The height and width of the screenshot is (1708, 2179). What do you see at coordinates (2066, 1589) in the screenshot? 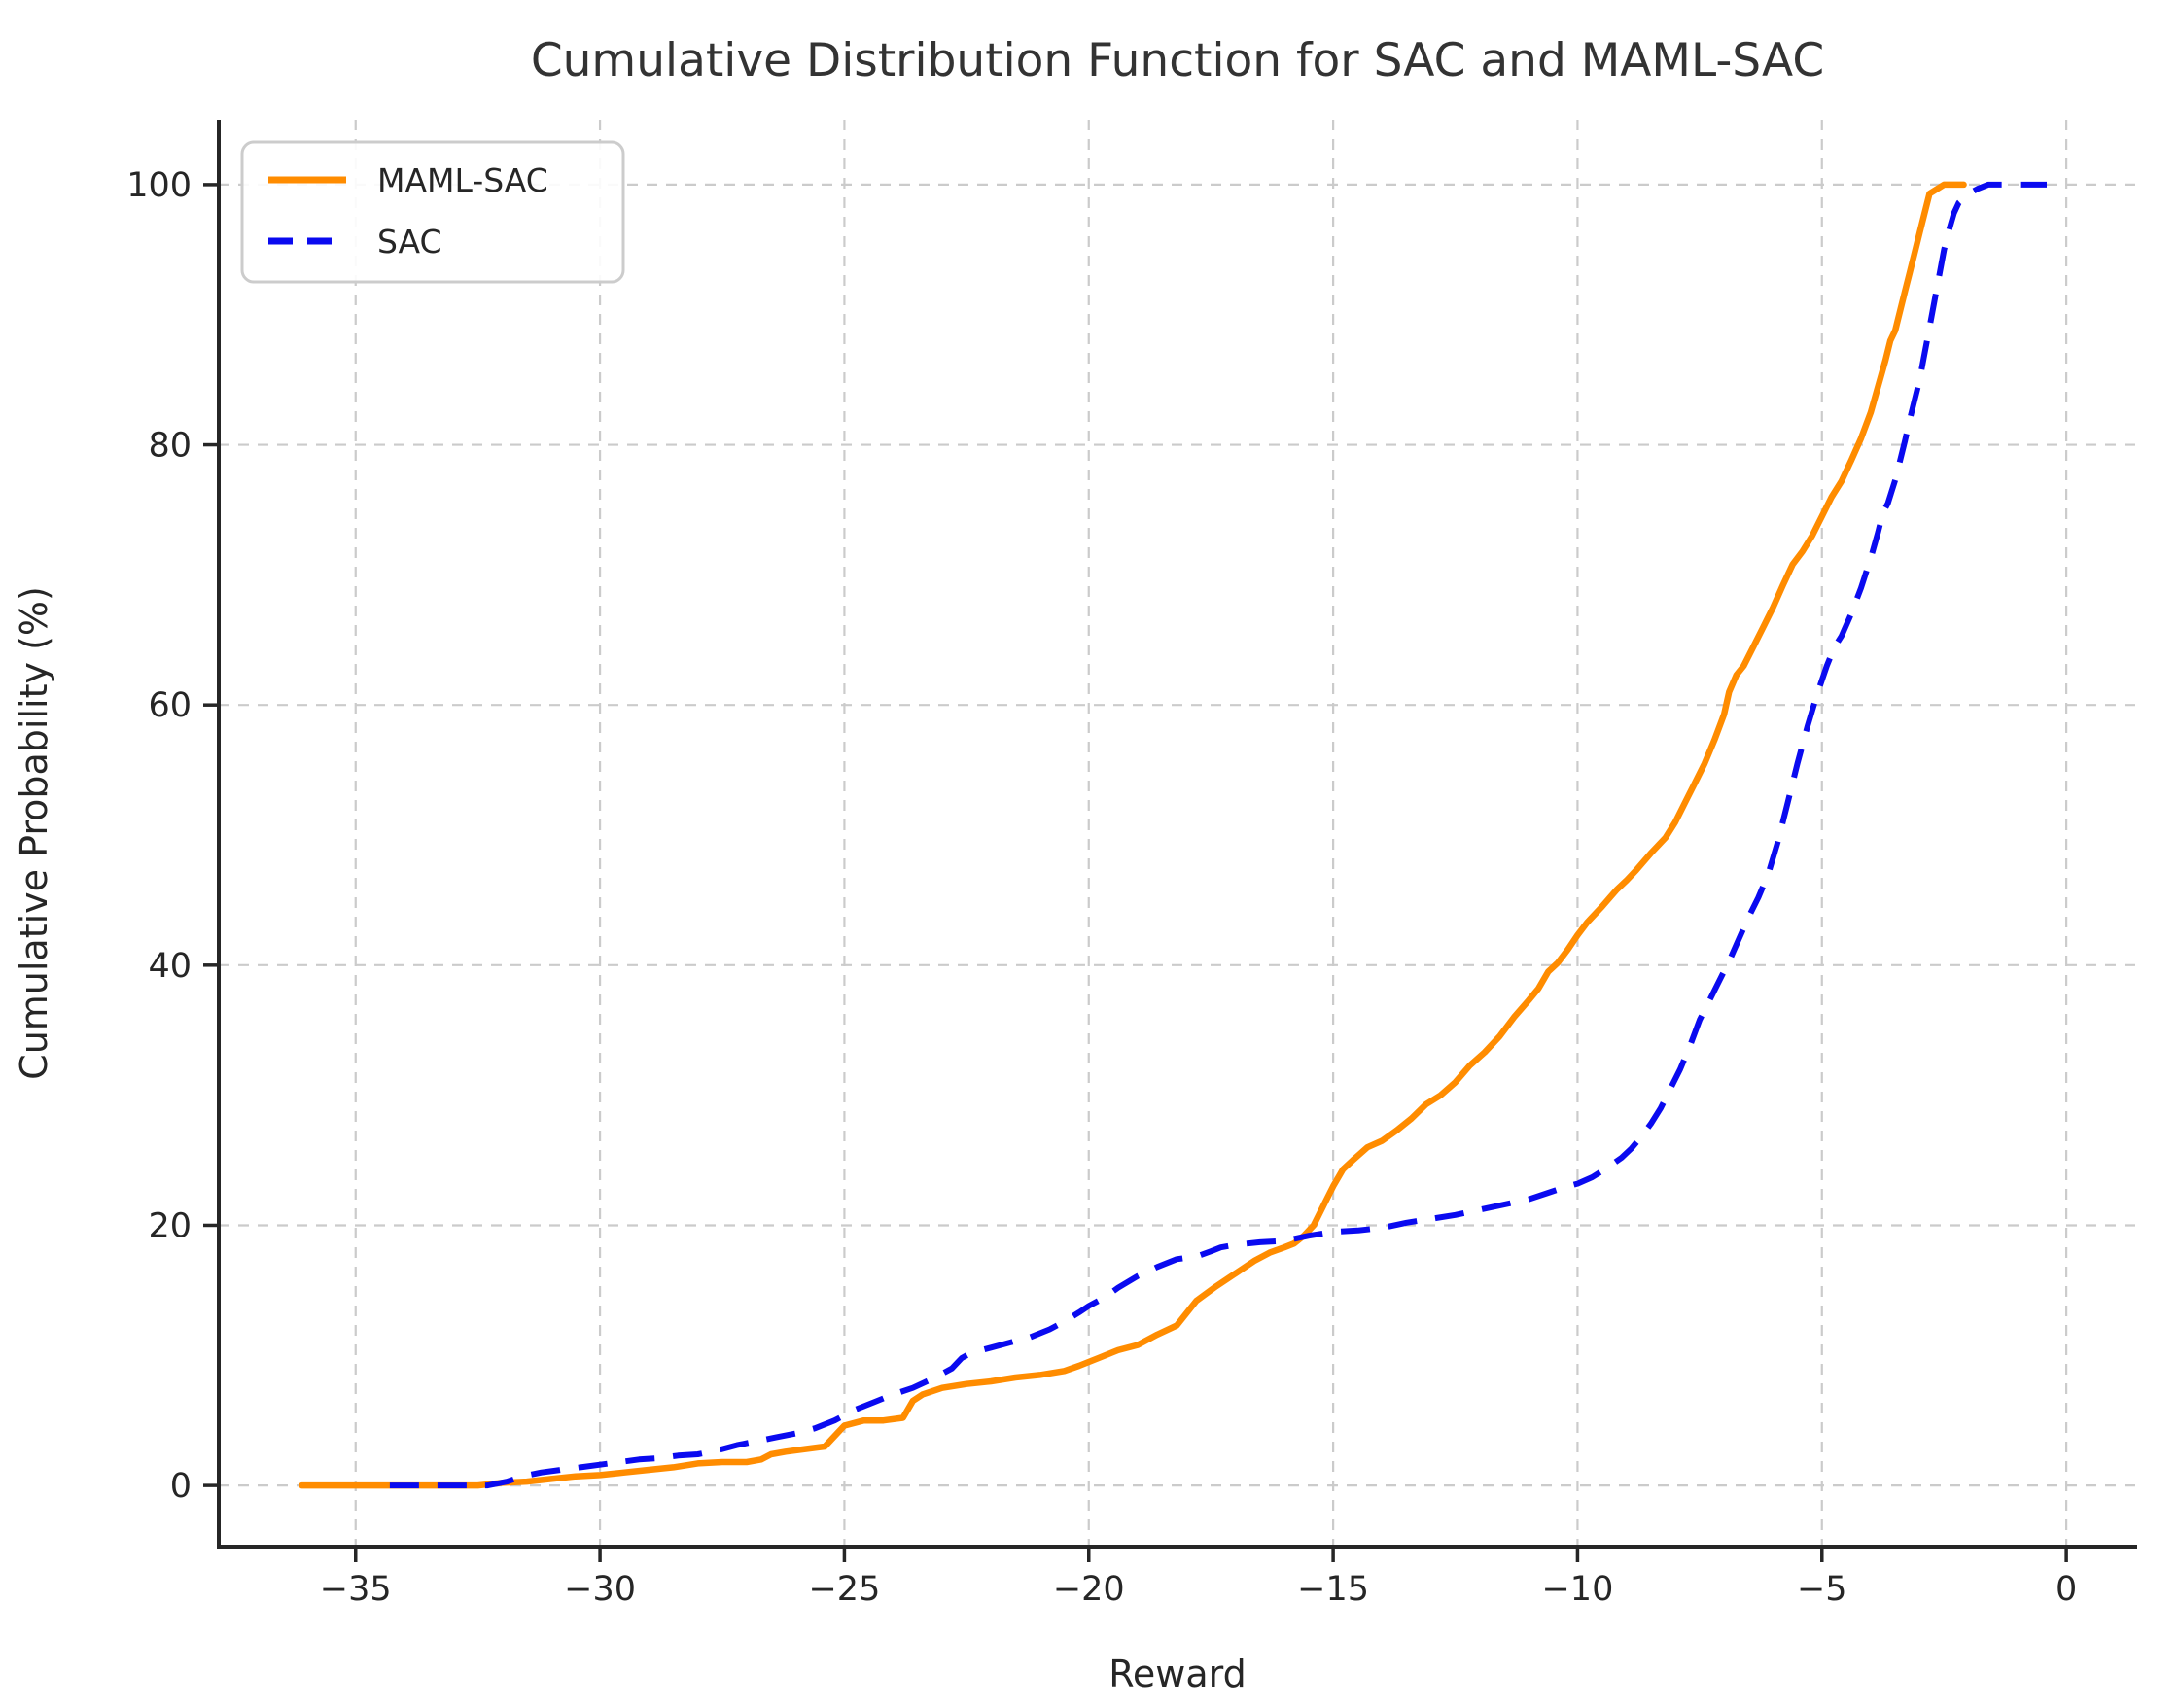
I see `x-tick-label: 0` at bounding box center [2066, 1589].